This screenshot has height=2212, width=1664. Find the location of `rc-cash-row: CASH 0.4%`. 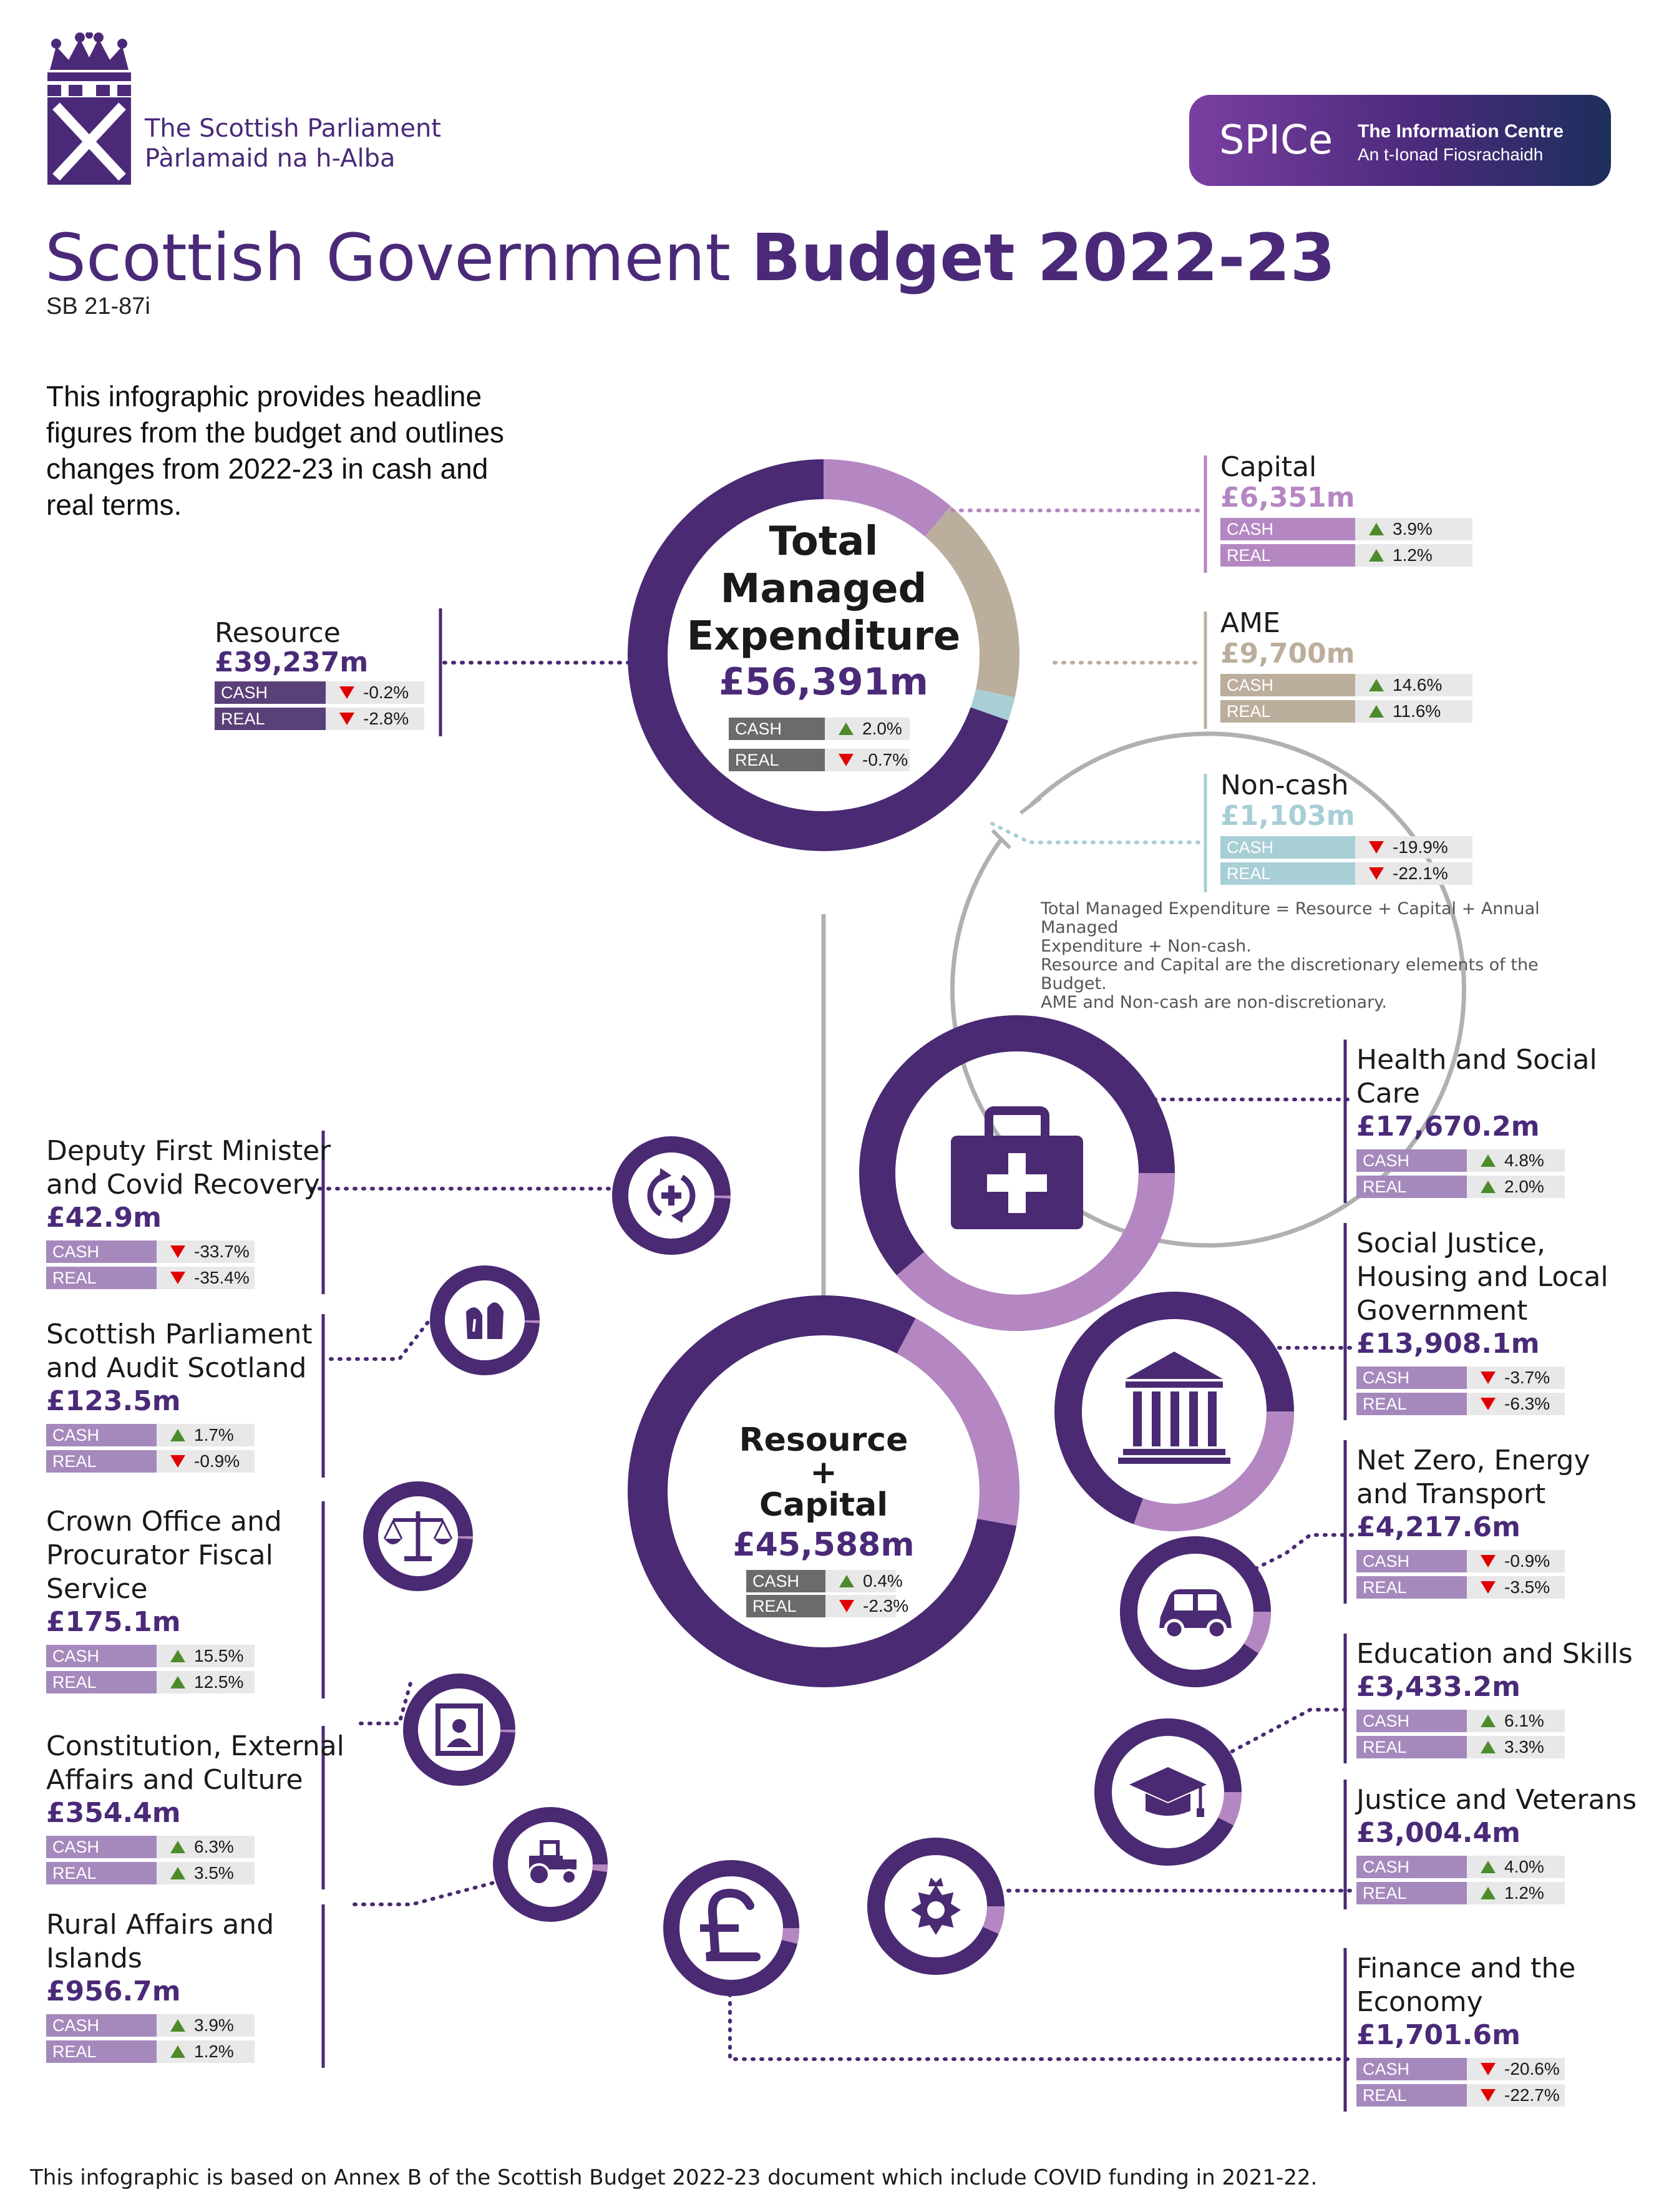

rc-cash-row: CASH 0.4% is located at coordinates (824, 1581).